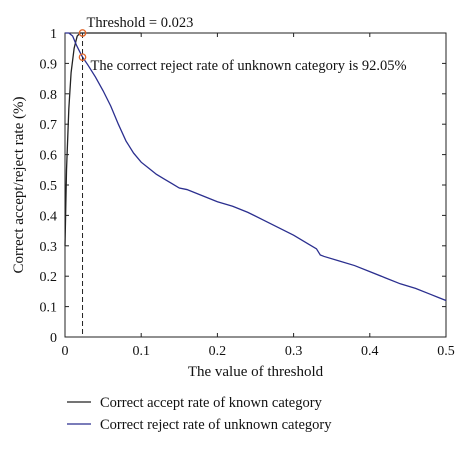 This screenshot has height=449, width=474. Describe the element at coordinates (216, 425) in the screenshot. I see `legend-label: Correct reject rate of unknown category` at that location.